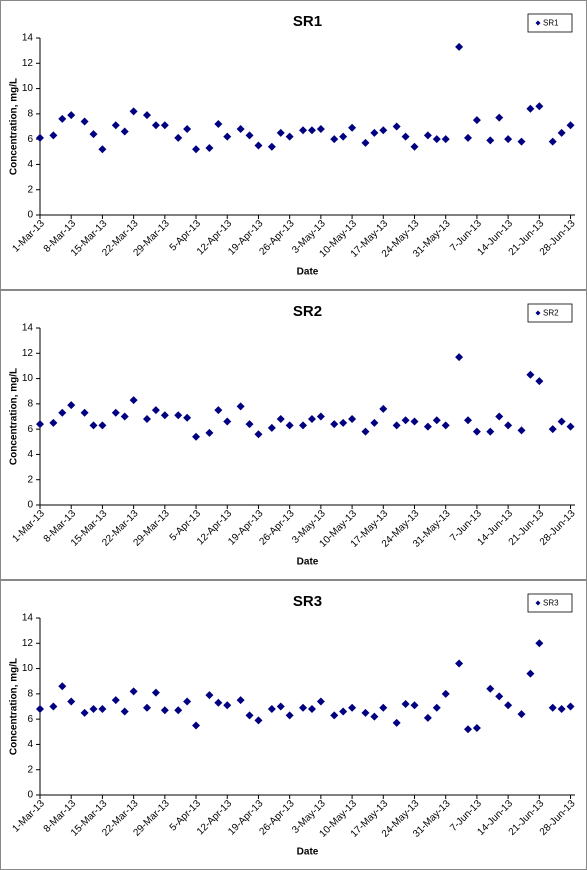 This screenshot has width=587, height=870. What do you see at coordinates (28, 88) in the screenshot?
I see `y-tick-label: 10` at bounding box center [28, 88].